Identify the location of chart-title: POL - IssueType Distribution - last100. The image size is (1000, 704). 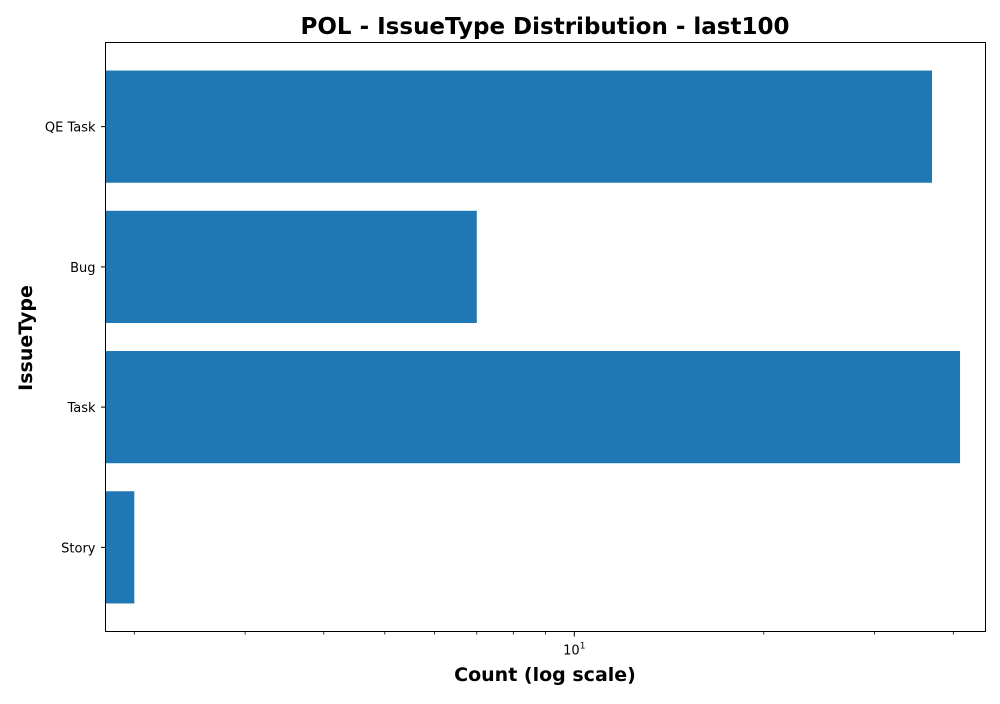
(545, 27).